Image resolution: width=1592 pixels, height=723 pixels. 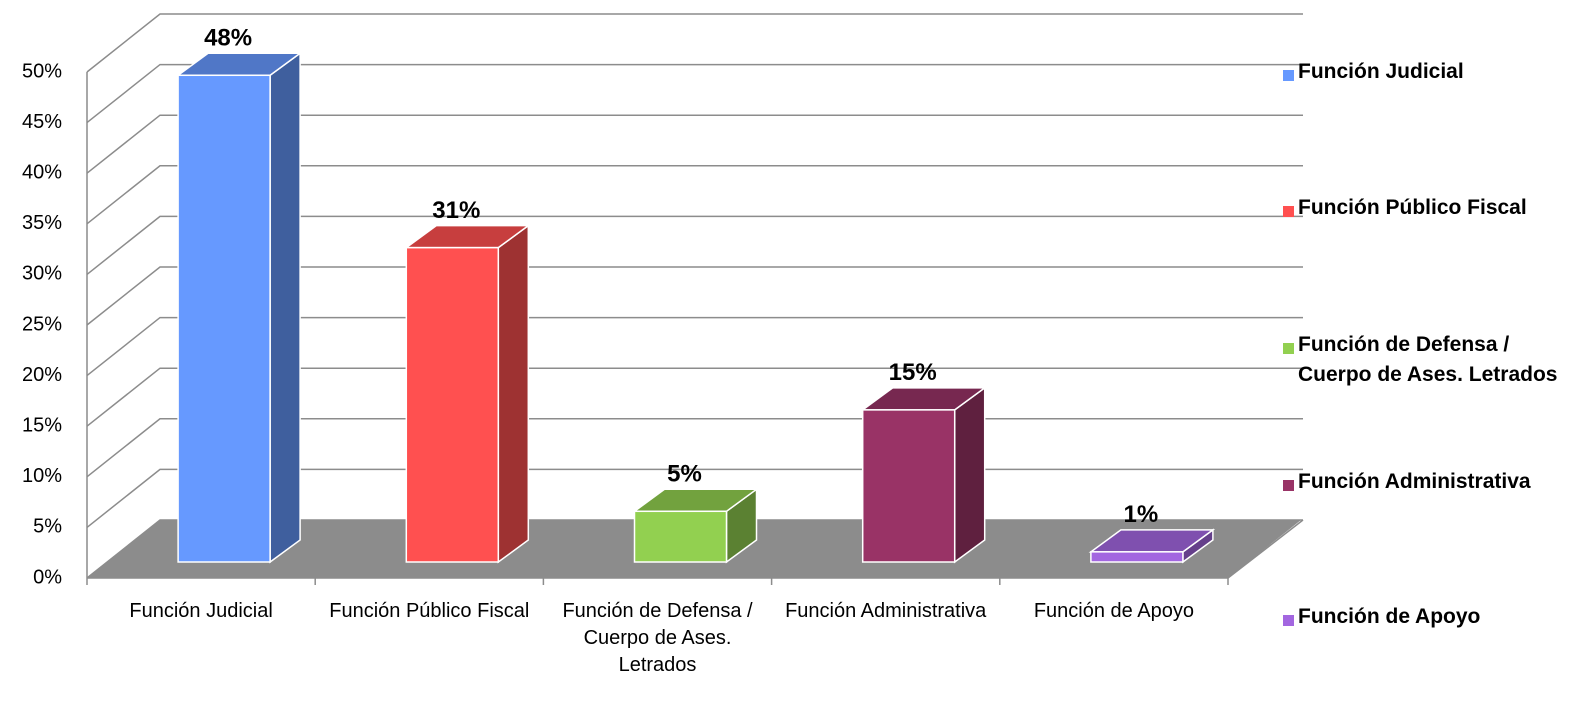 I want to click on legend-label: Función Público Fiscal, so click(x=1412, y=207).